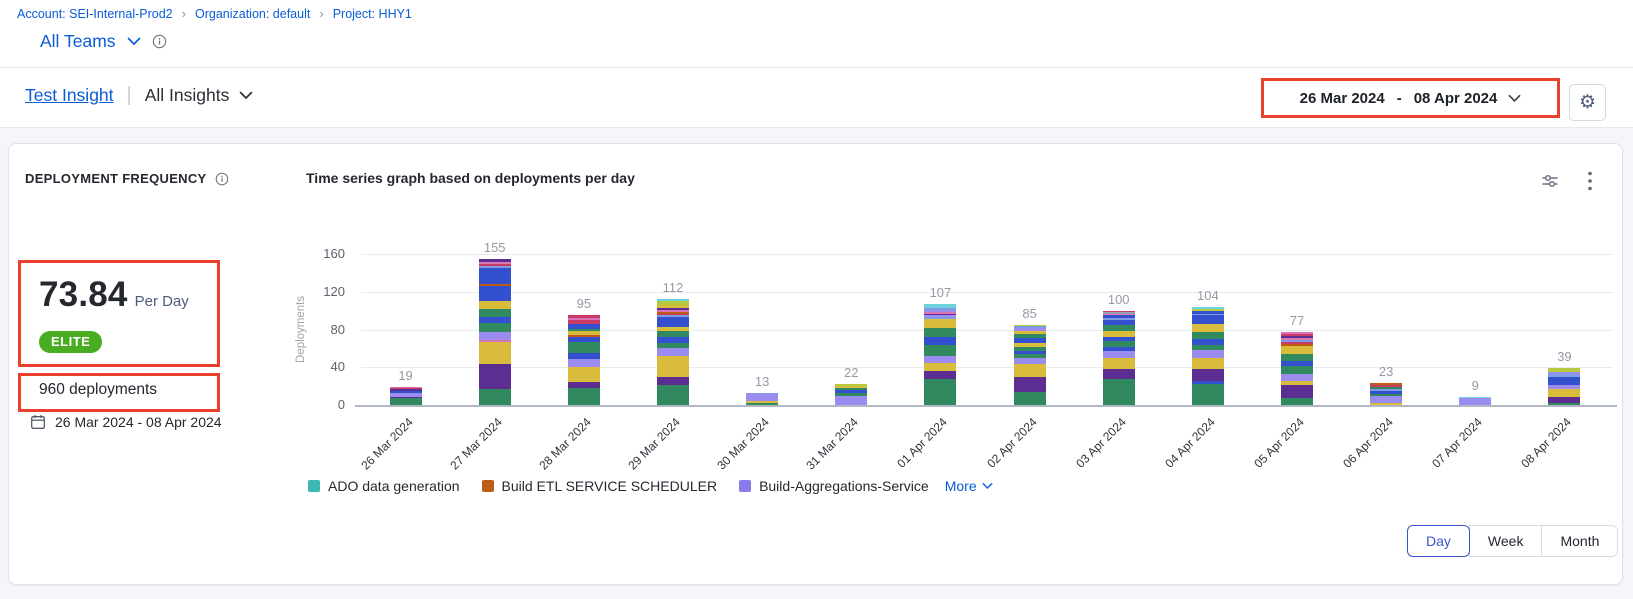  What do you see at coordinates (1410, 98) in the screenshot?
I see `date-range-selector: 26 Mar 2024 - 08 Apr 2024` at bounding box center [1410, 98].